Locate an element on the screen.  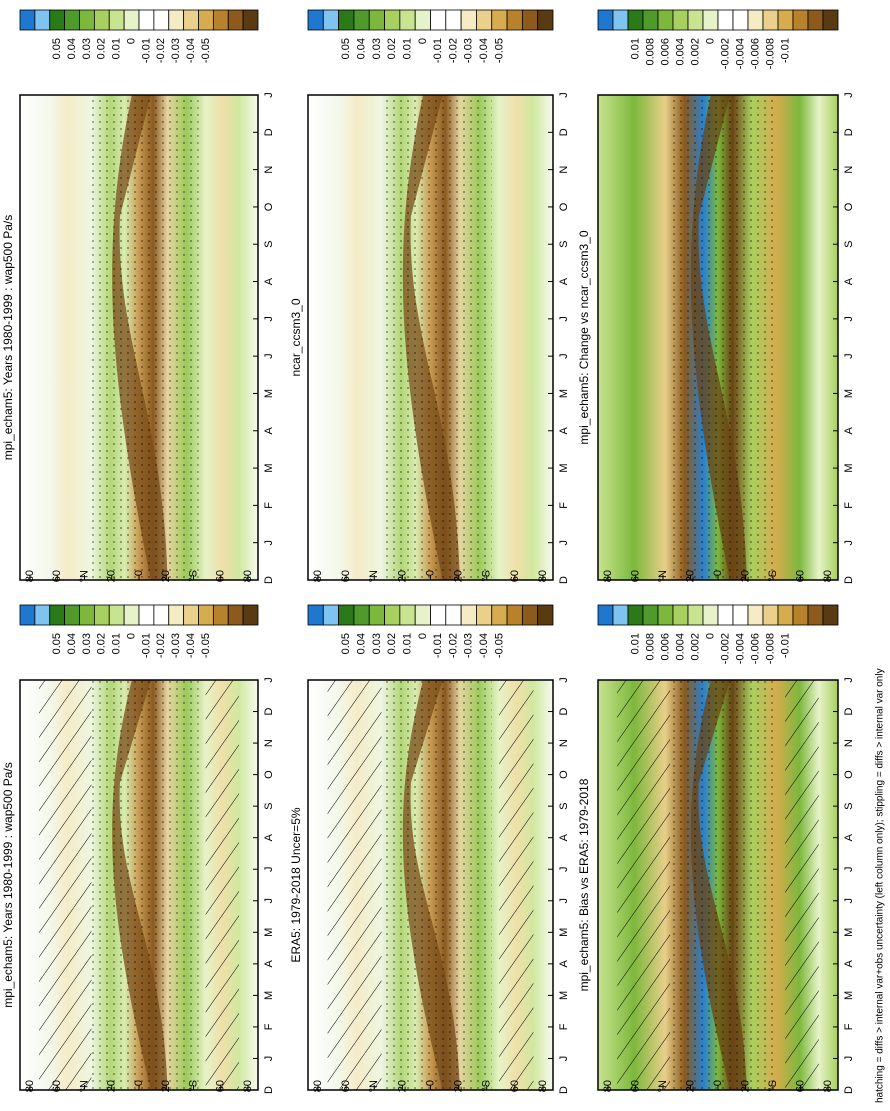
colorbar-label: -0.006 is located at coordinates (755, 648).